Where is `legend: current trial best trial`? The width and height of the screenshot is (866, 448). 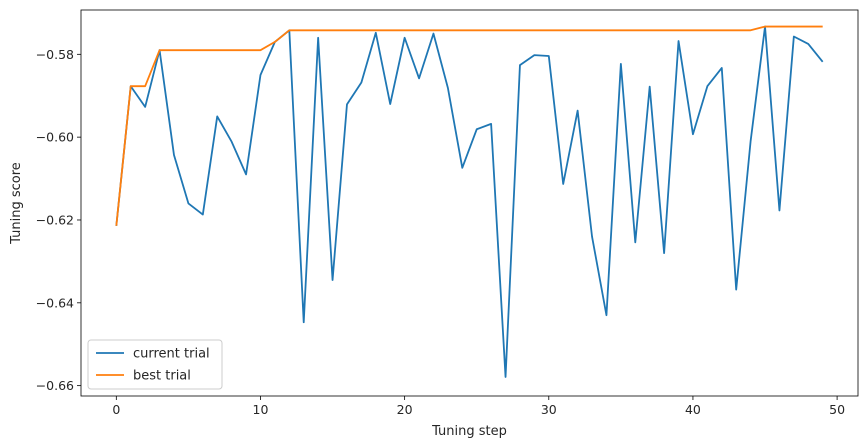
legend: current trial best trial is located at coordinates (155, 364).